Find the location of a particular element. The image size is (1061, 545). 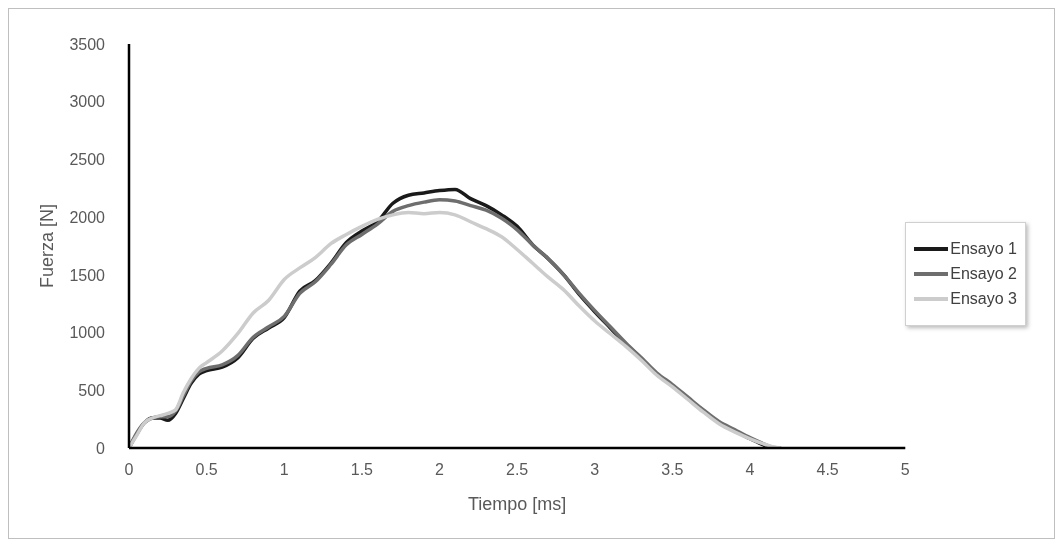

y-tick-label: 1000 is located at coordinates (87, 333).